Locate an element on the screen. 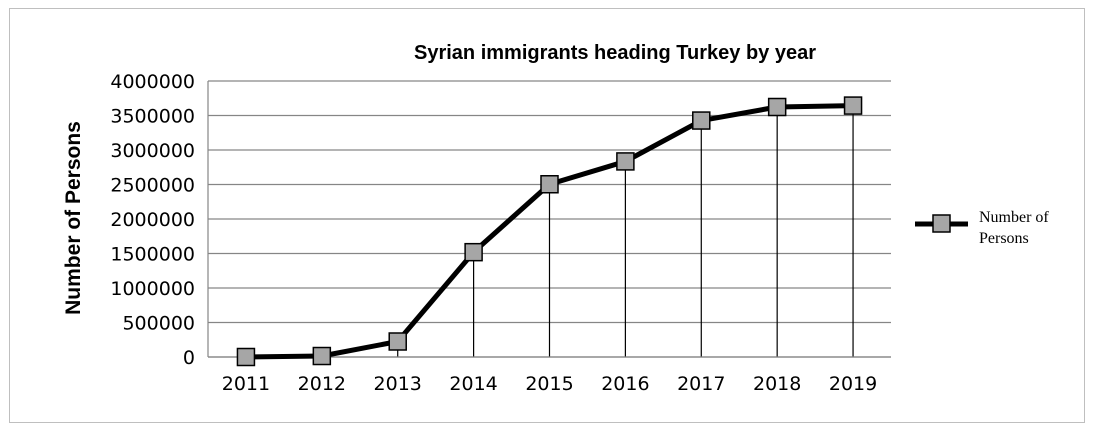 Image resolution: width=1094 pixels, height=432 pixels. y-axis-label: Number of Persons is located at coordinates (73, 218).